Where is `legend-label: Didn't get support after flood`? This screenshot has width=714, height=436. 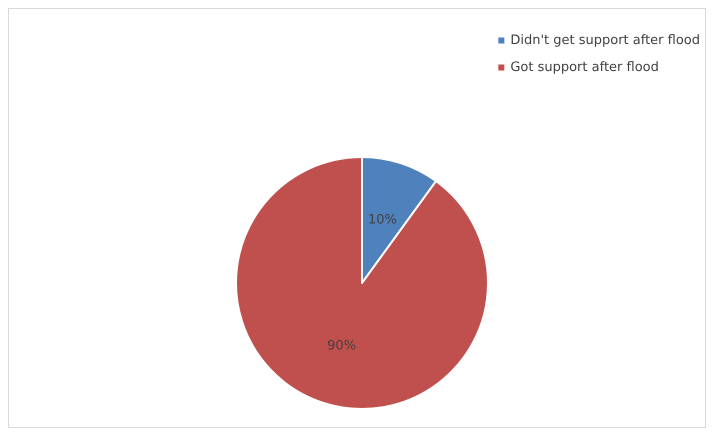
legend-label: Didn't get support after flood is located at coordinates (605, 40).